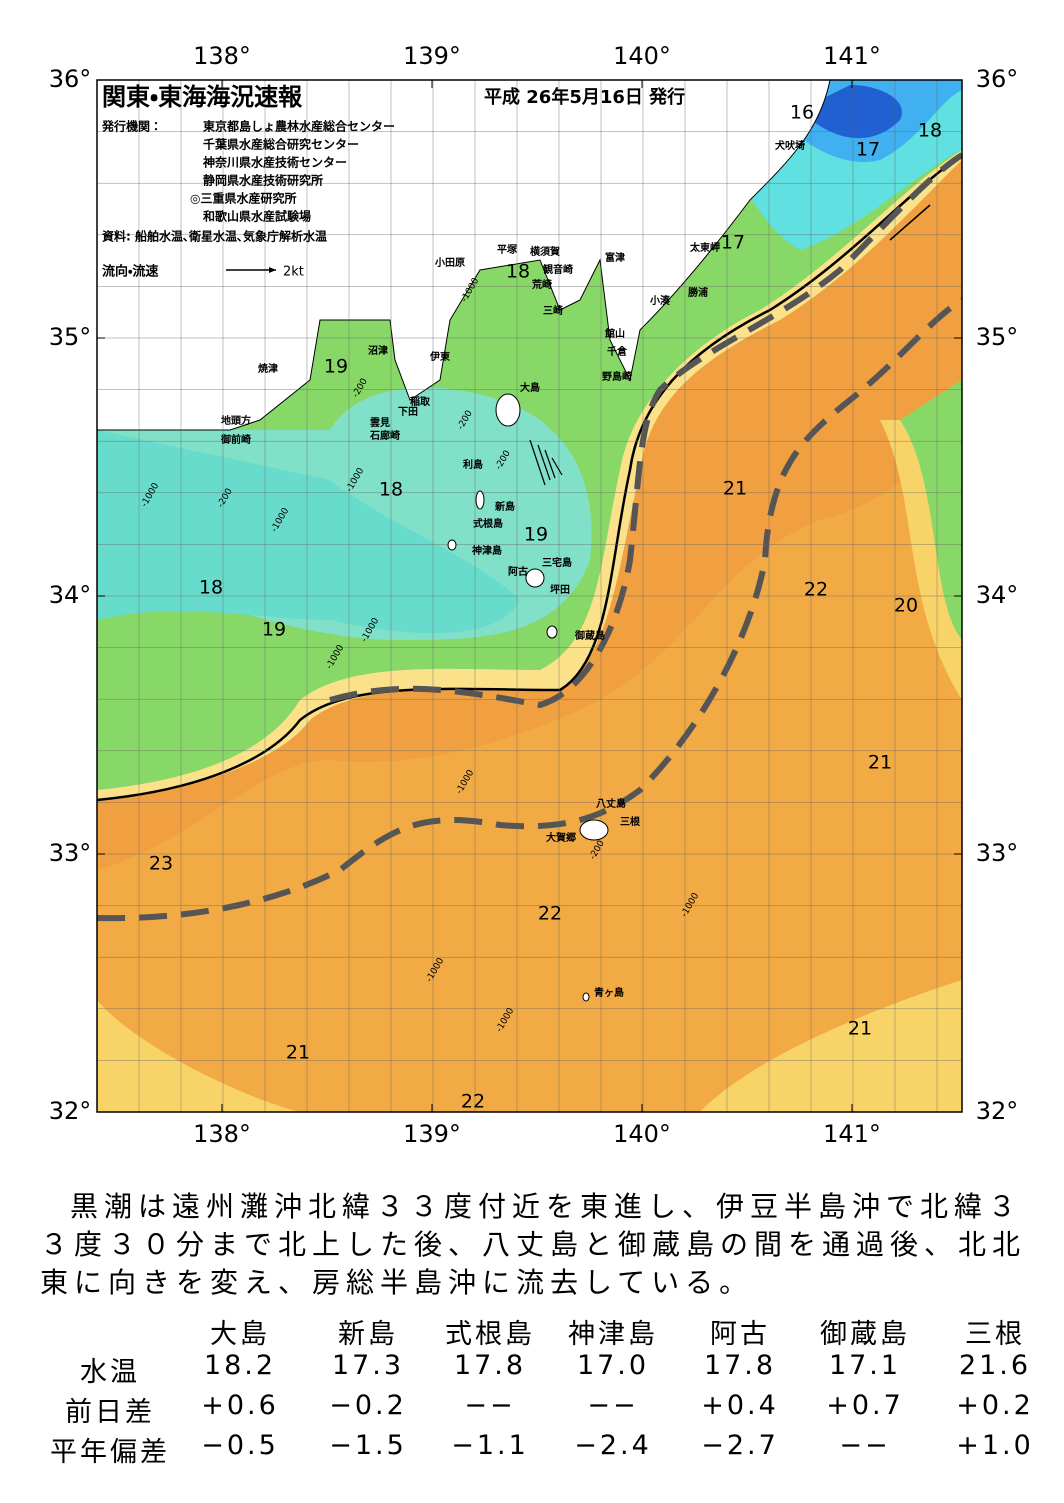 The height and width of the screenshot is (1503, 1064). I want to click on row-label: 前日差, so click(110, 1412).